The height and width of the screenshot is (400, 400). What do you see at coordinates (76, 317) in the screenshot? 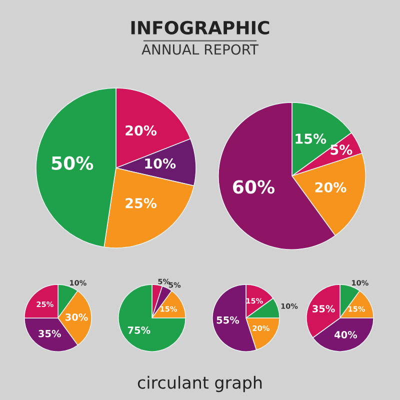
I see `data-label: 30%` at bounding box center [76, 317].